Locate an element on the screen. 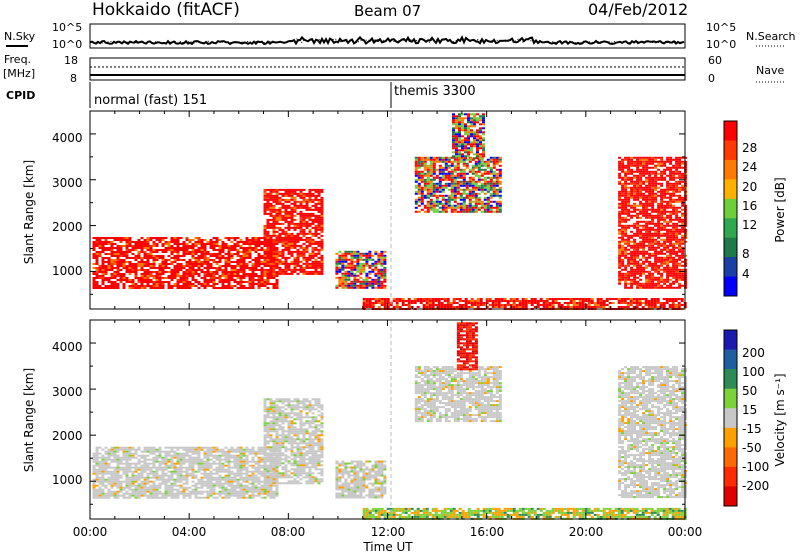  noise-panel: N.Sky 10^5 10^0 10^5 10^0 N.Search is located at coordinates (400, 36).